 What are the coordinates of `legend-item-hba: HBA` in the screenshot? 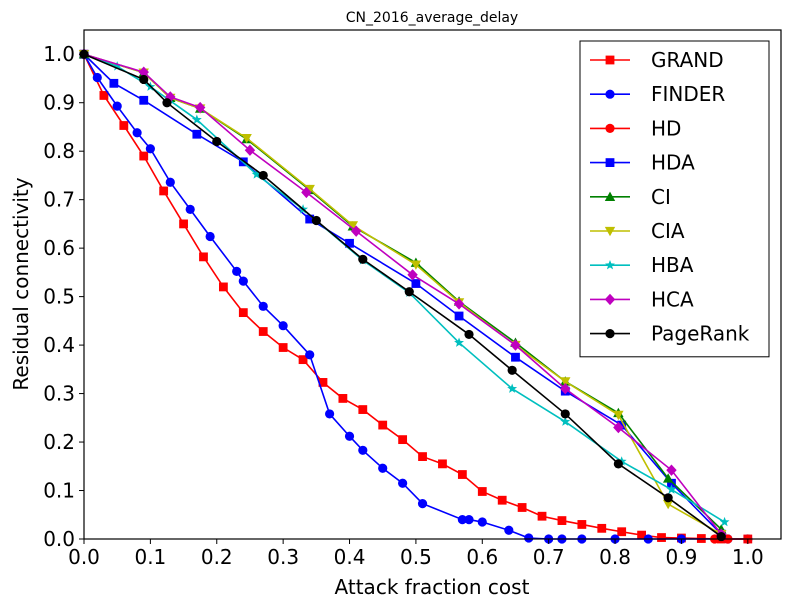 It's located at (642, 265).